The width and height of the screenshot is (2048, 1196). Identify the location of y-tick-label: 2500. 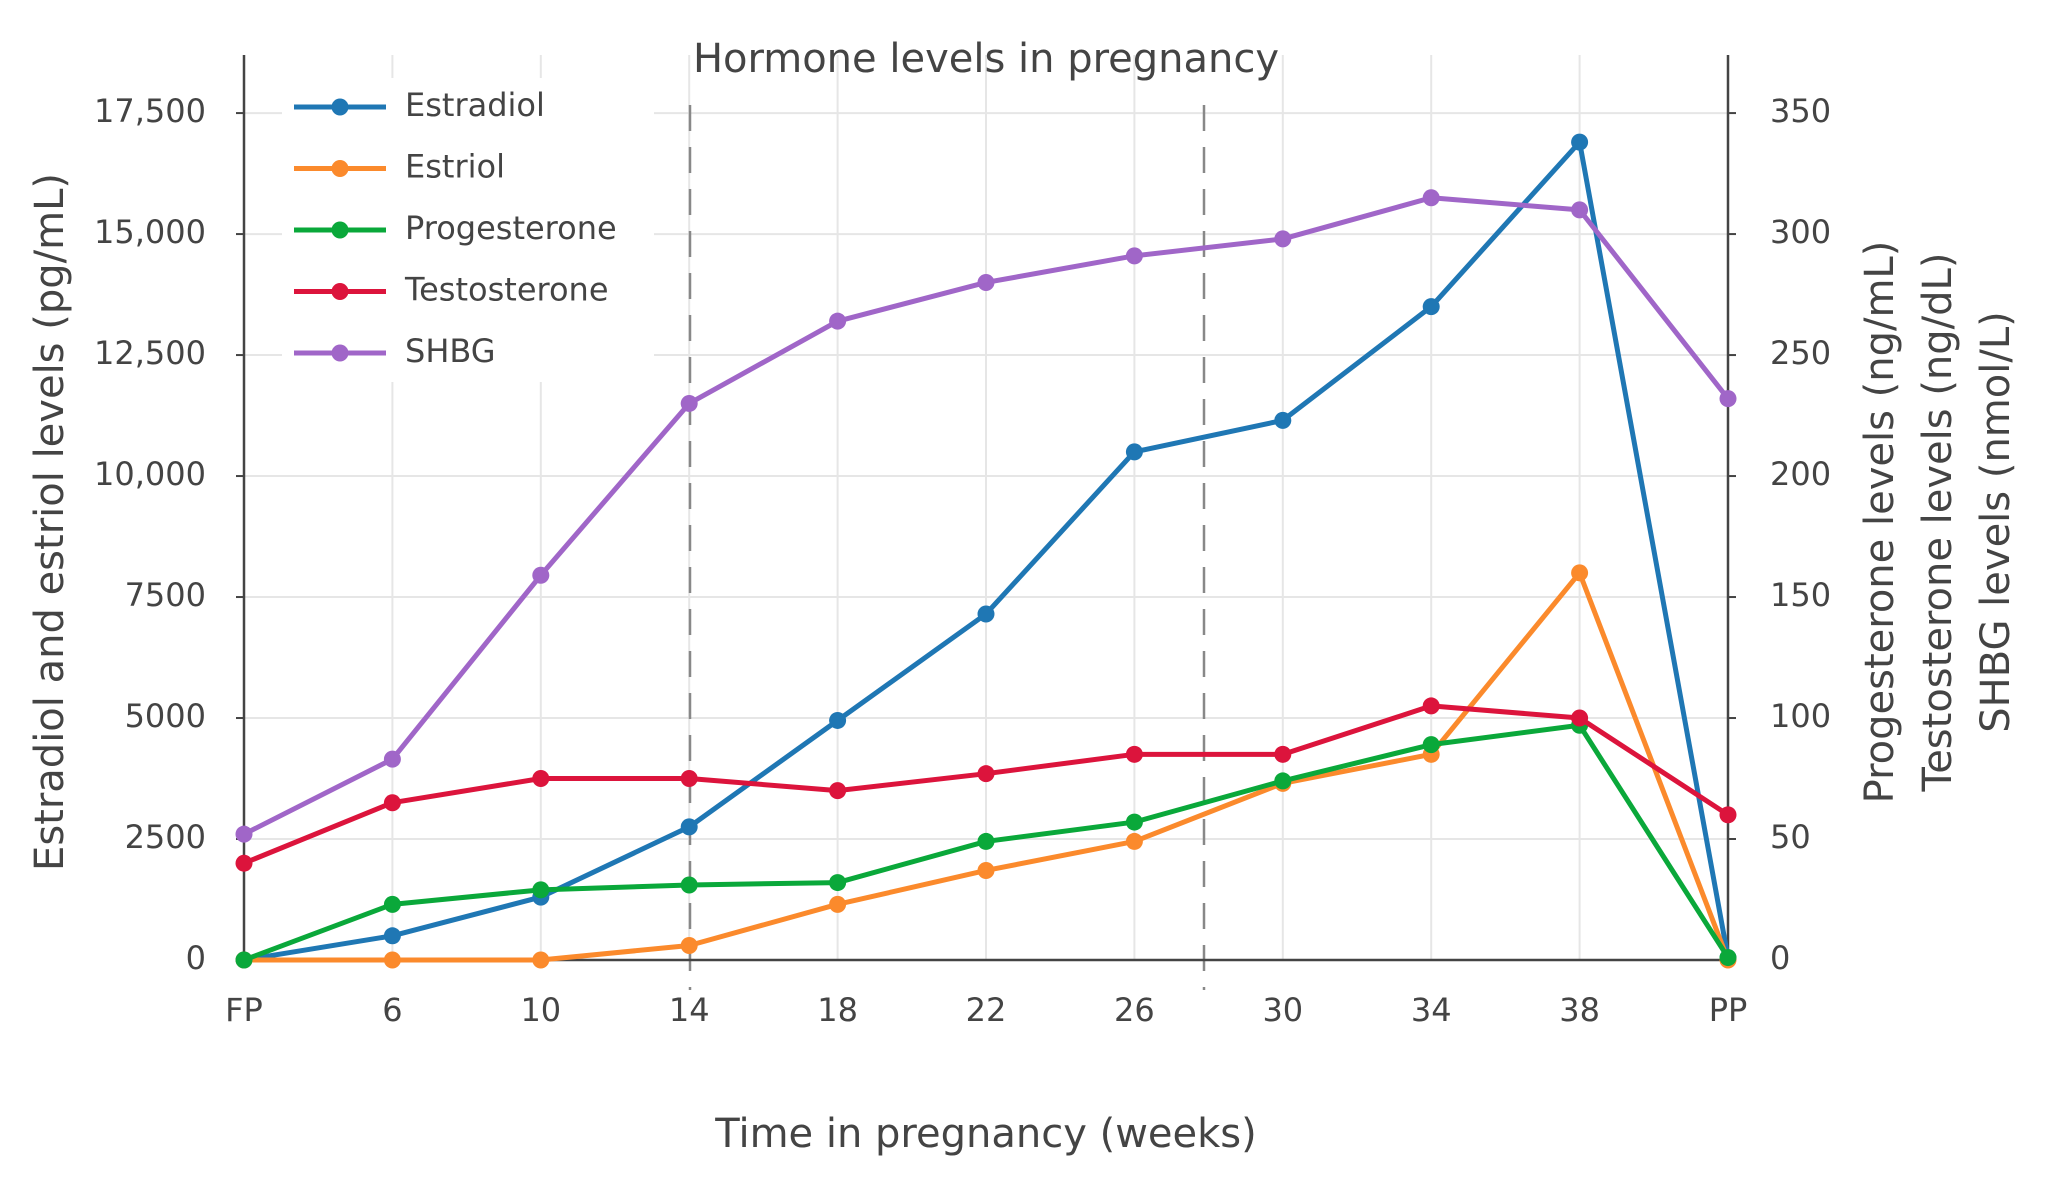
(165, 837).